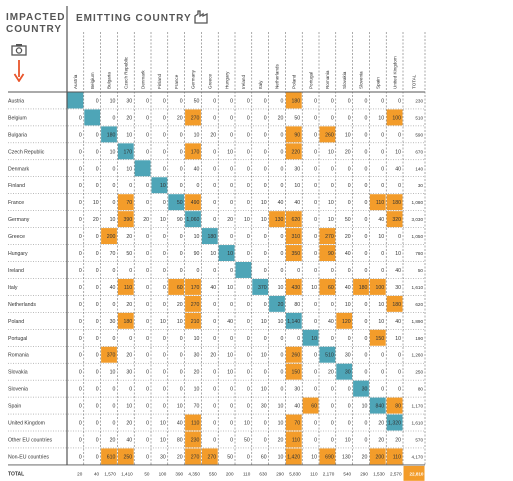  What do you see at coordinates (110, 473) in the screenshot?
I see `column-total: 1,570` at bounding box center [110, 473].